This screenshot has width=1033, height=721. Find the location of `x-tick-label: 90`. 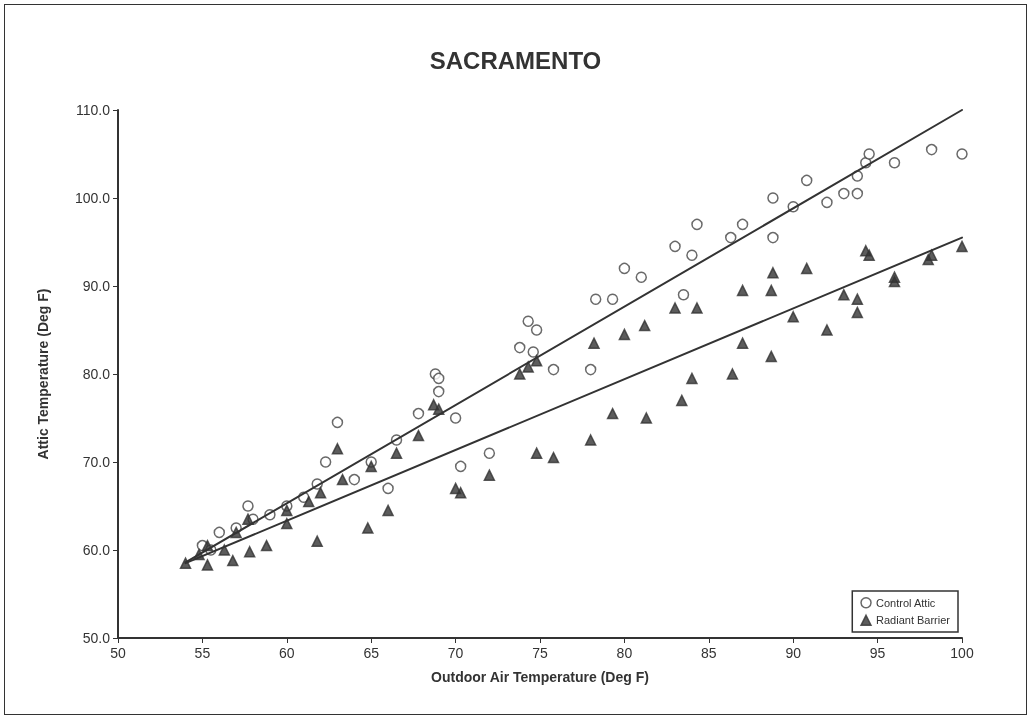

x-tick-label: 90 is located at coordinates (793, 653).